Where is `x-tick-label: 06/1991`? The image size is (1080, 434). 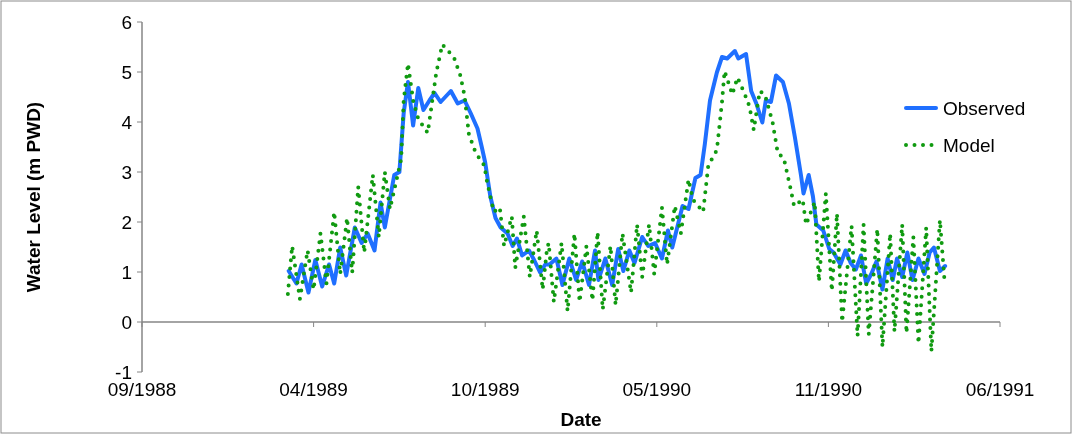
x-tick-label: 06/1991 is located at coordinates (1000, 389).